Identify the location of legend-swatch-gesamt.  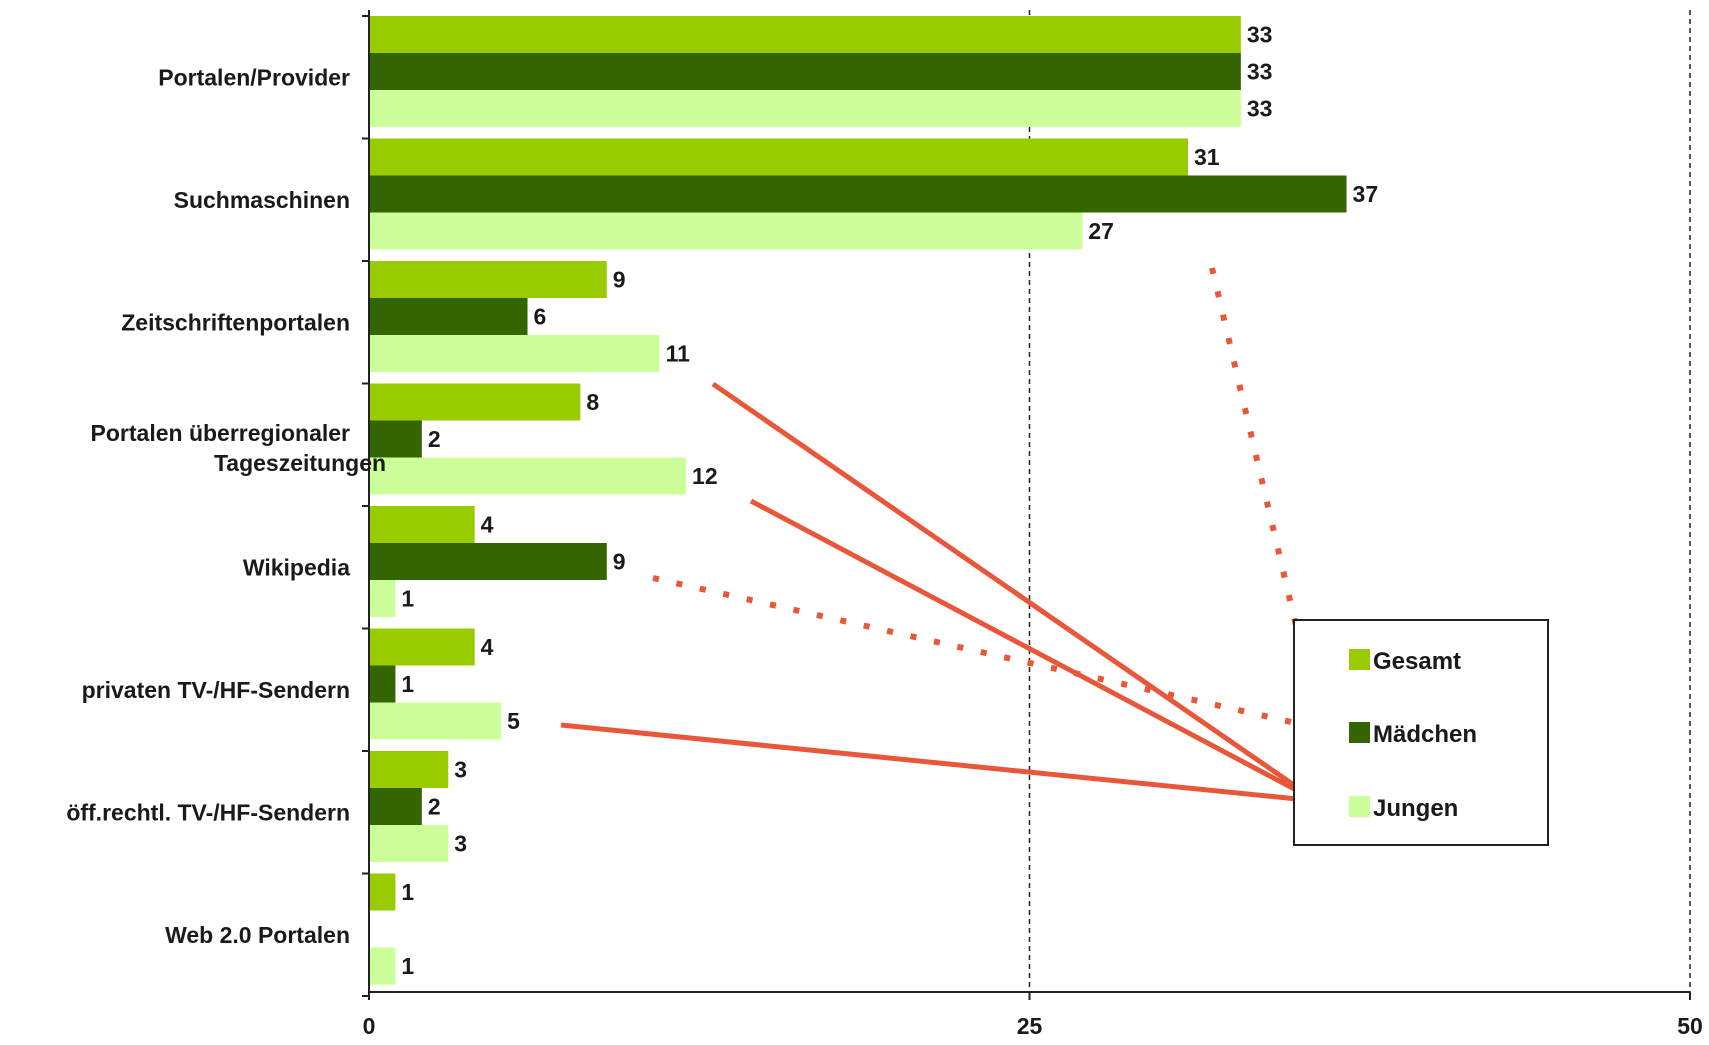
(1359, 659).